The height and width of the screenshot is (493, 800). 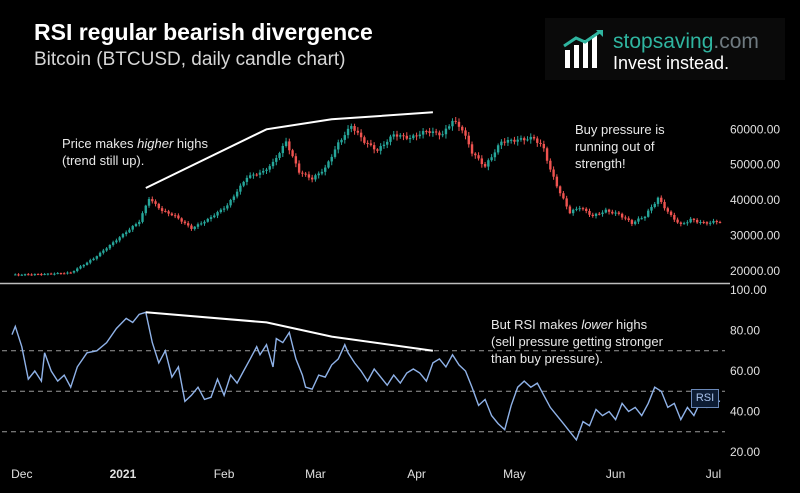 I want to click on price-tick-label: 30000.00, so click(x=755, y=236).